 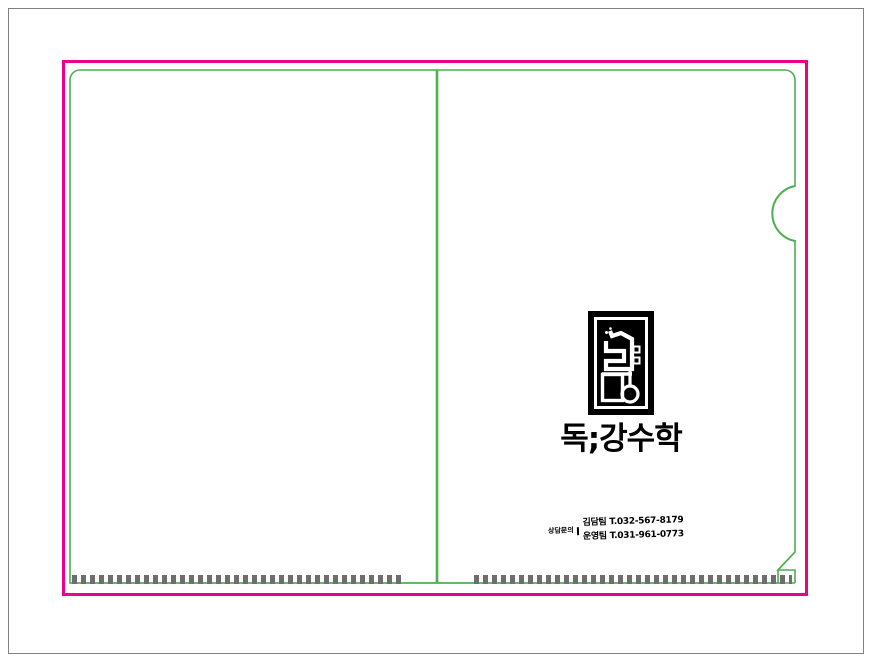 I want to click on dokgang-suhak-logo-mark, so click(x=621, y=363).